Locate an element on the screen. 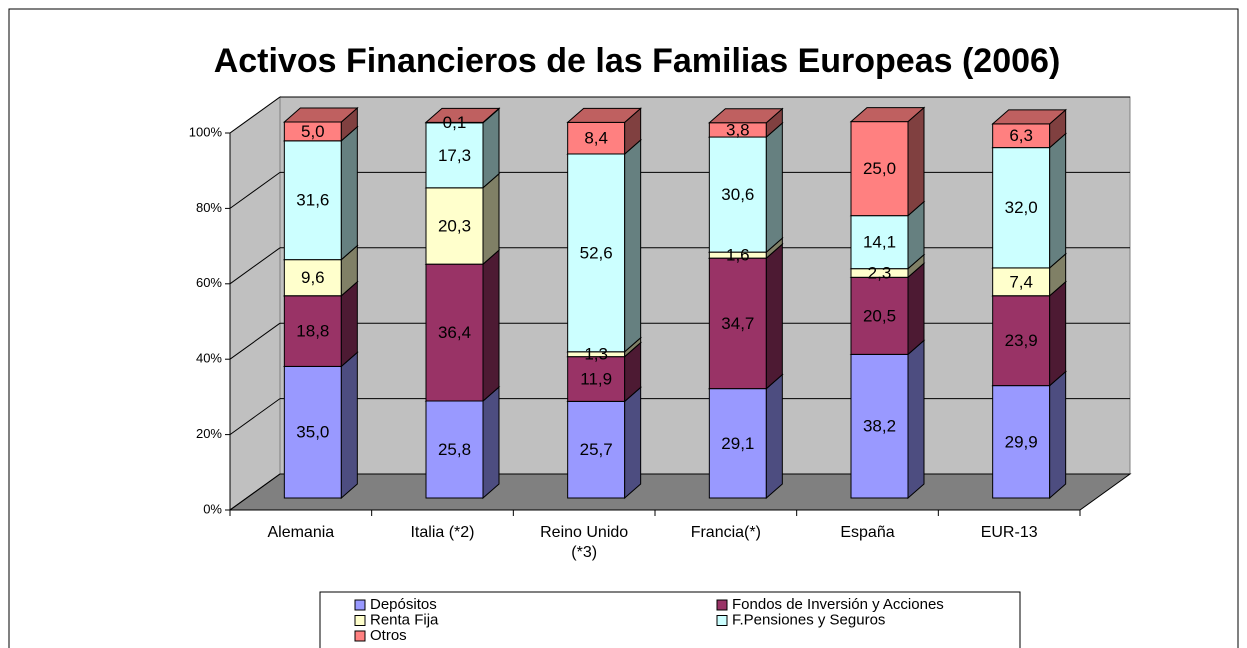 The width and height of the screenshot is (1247, 648). data-label: 18,8 is located at coordinates (312, 331).